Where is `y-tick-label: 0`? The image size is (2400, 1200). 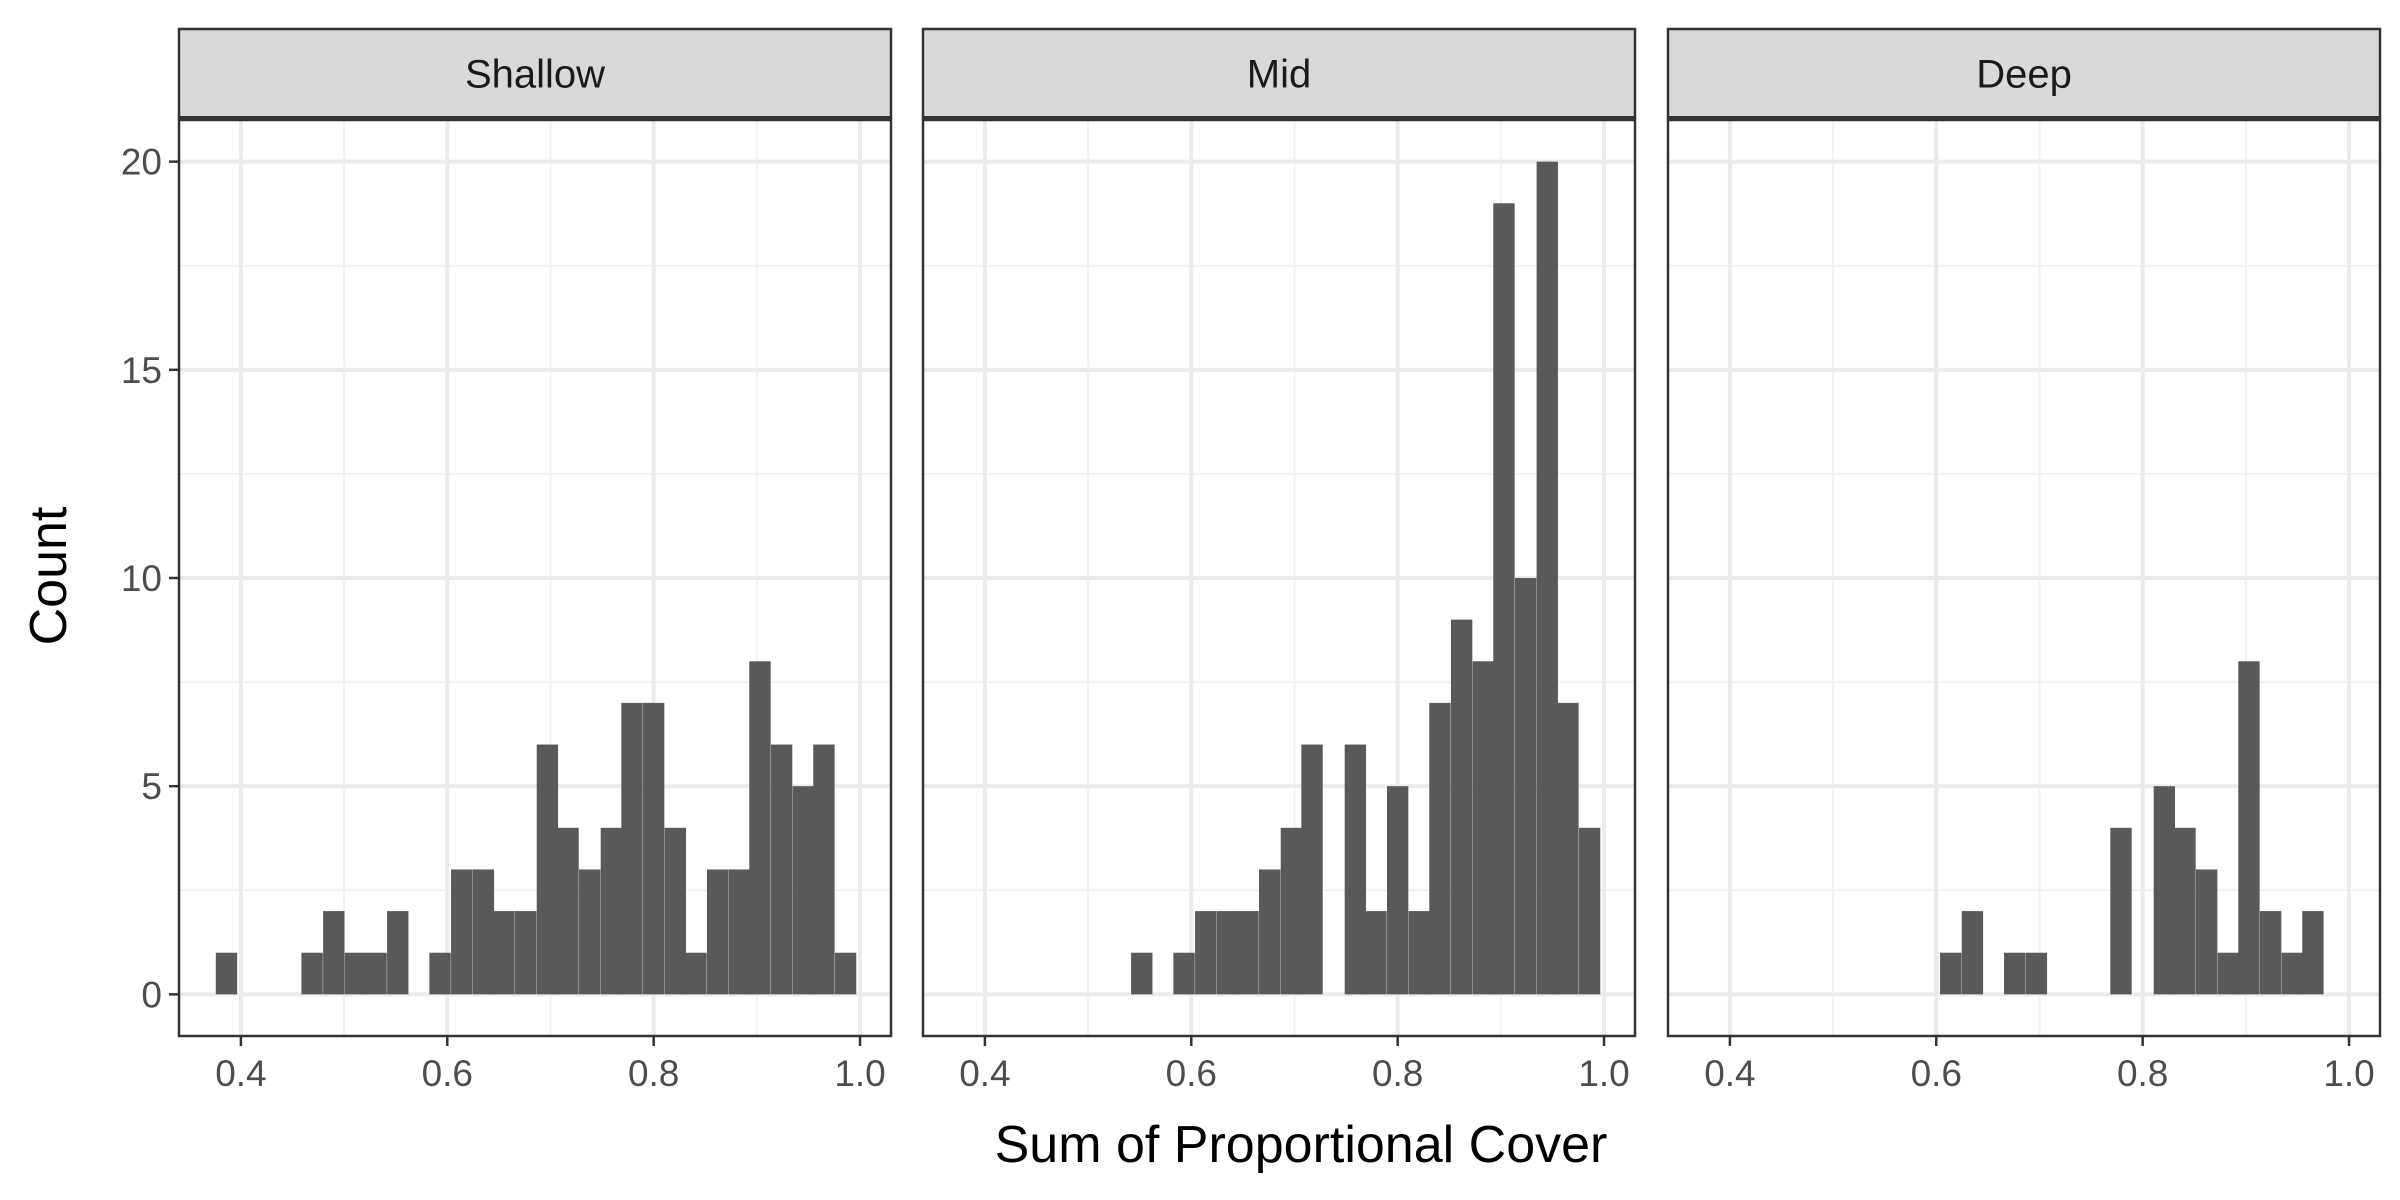
y-tick-label: 0 is located at coordinates (151, 994).